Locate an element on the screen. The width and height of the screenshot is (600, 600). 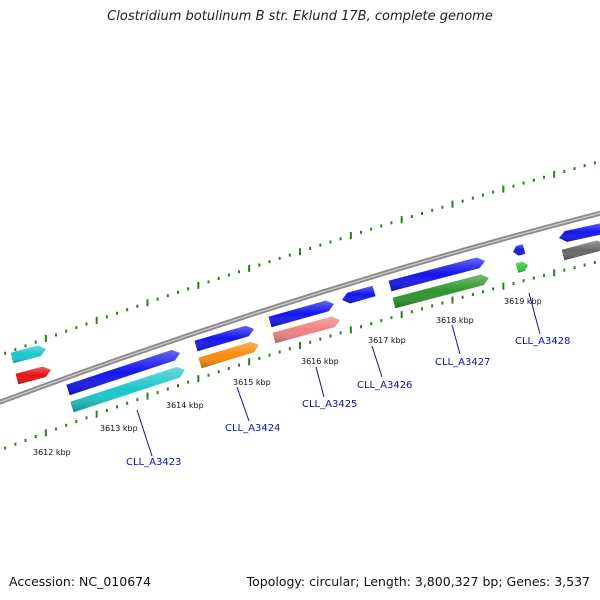
accession-text: Accession: NC_010674 is located at coordinates (80, 581).